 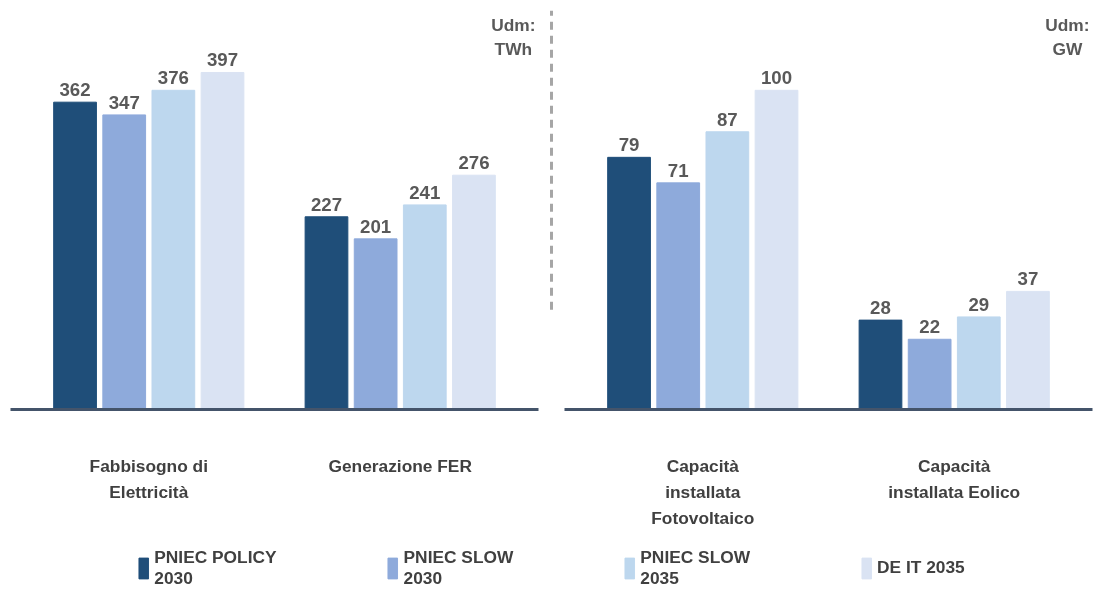 What do you see at coordinates (1028, 279) in the screenshot?
I see `data-label: 37` at bounding box center [1028, 279].